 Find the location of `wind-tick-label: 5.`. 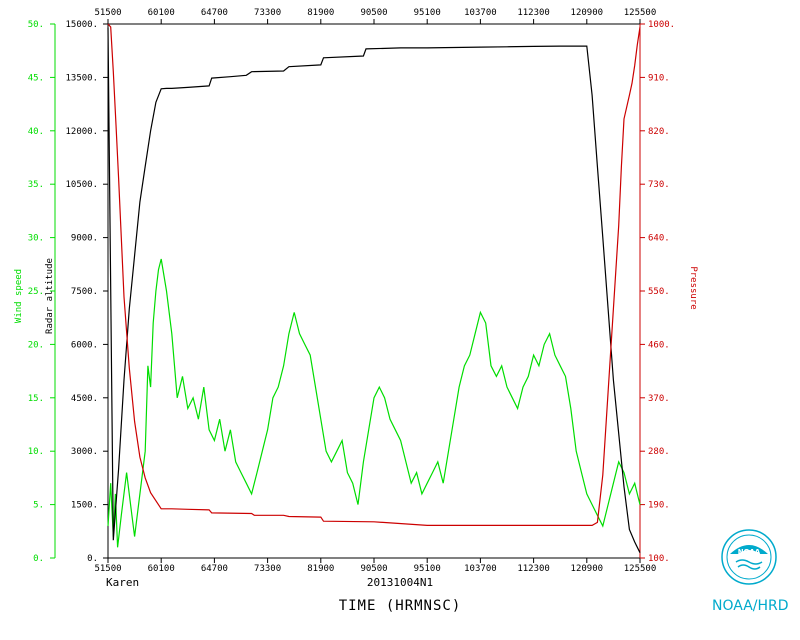

wind-tick-label: 5. is located at coordinates (38, 506).